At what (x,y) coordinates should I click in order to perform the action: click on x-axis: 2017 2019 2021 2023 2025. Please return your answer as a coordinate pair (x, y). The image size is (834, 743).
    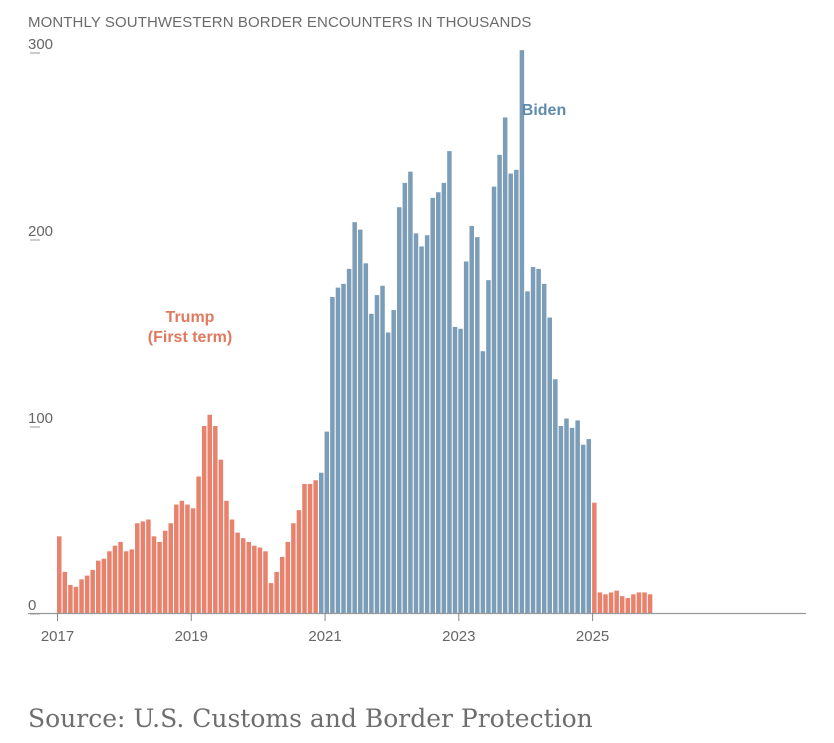
    Looking at the image, I should click on (325, 629).